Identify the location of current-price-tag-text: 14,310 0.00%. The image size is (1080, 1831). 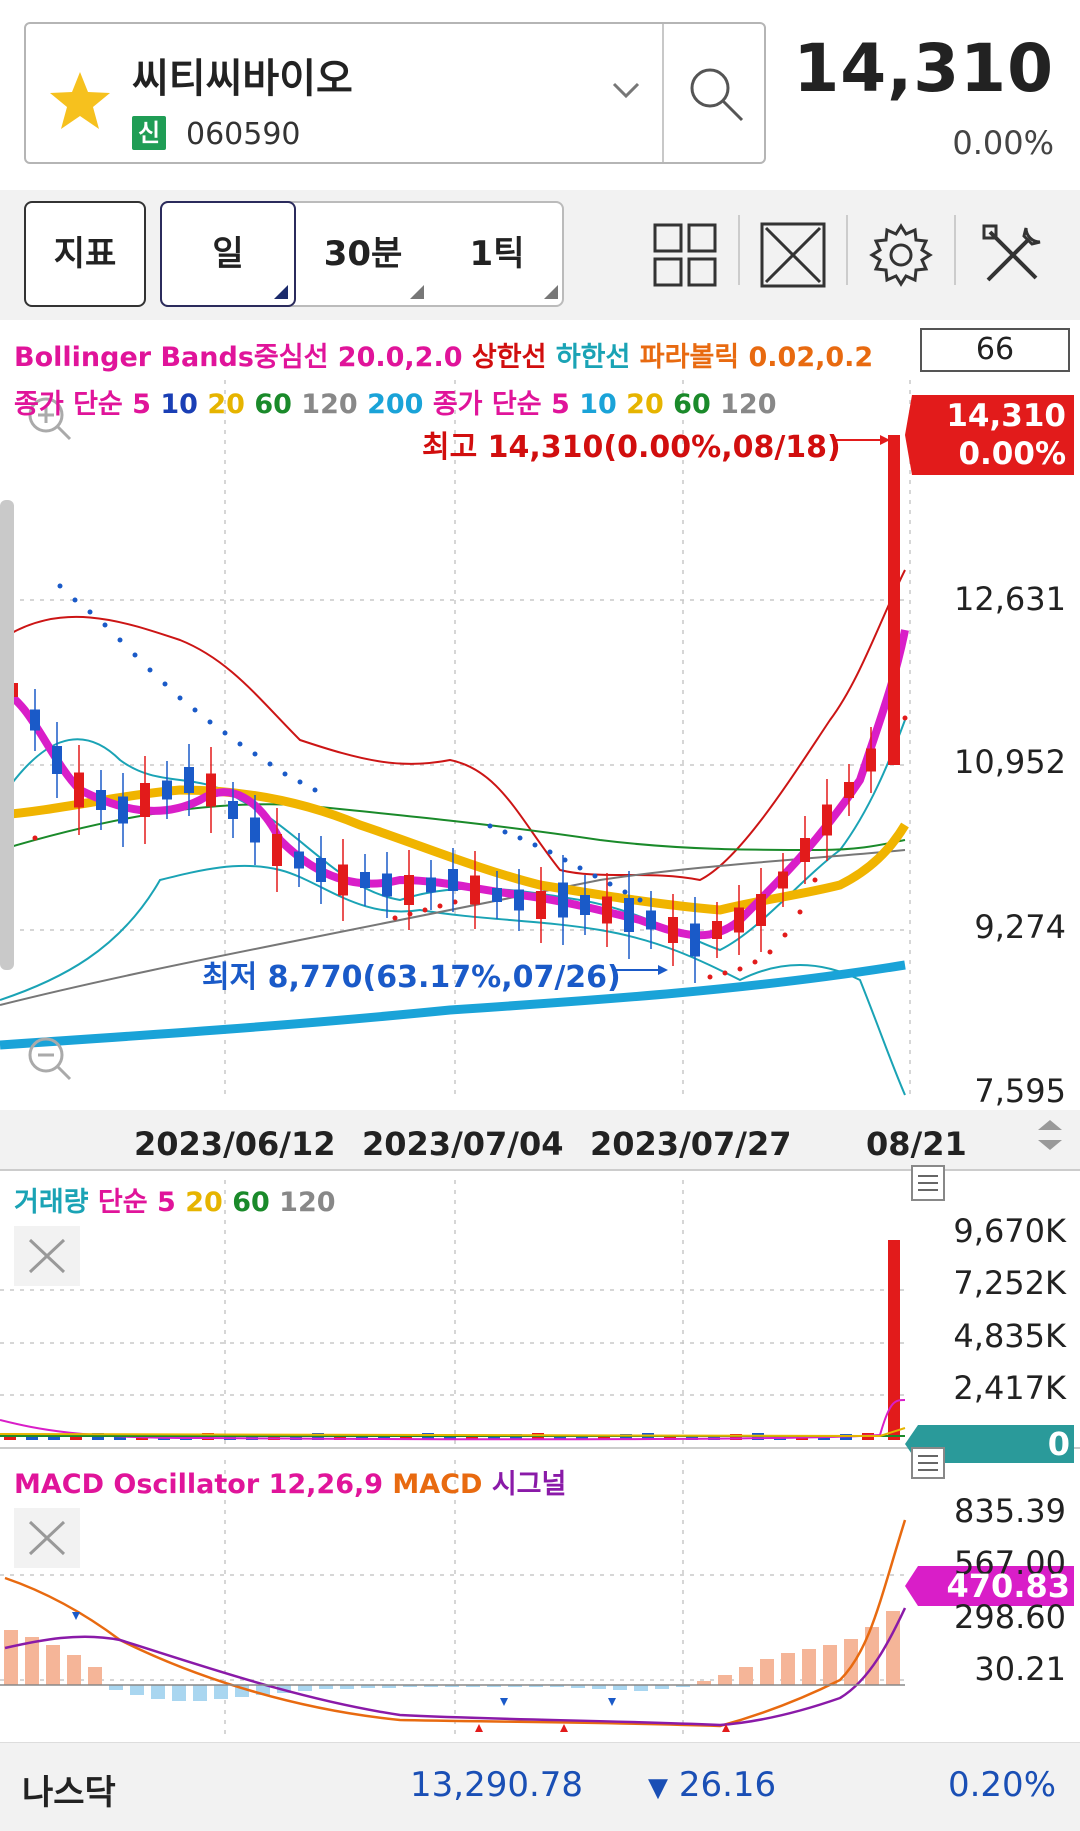
(1006, 435).